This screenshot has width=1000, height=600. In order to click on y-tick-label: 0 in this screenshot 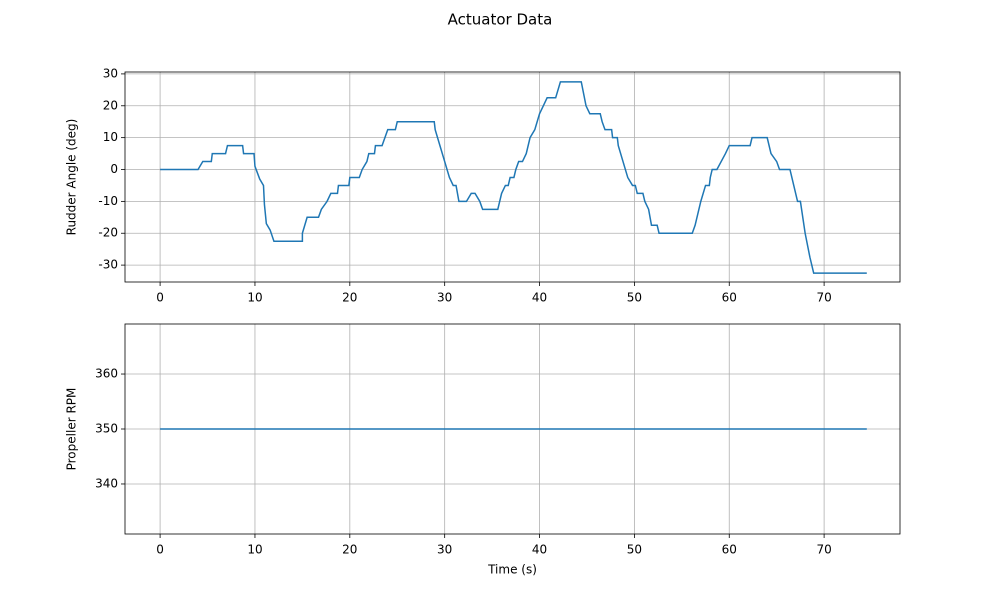, I will do `click(114, 169)`.